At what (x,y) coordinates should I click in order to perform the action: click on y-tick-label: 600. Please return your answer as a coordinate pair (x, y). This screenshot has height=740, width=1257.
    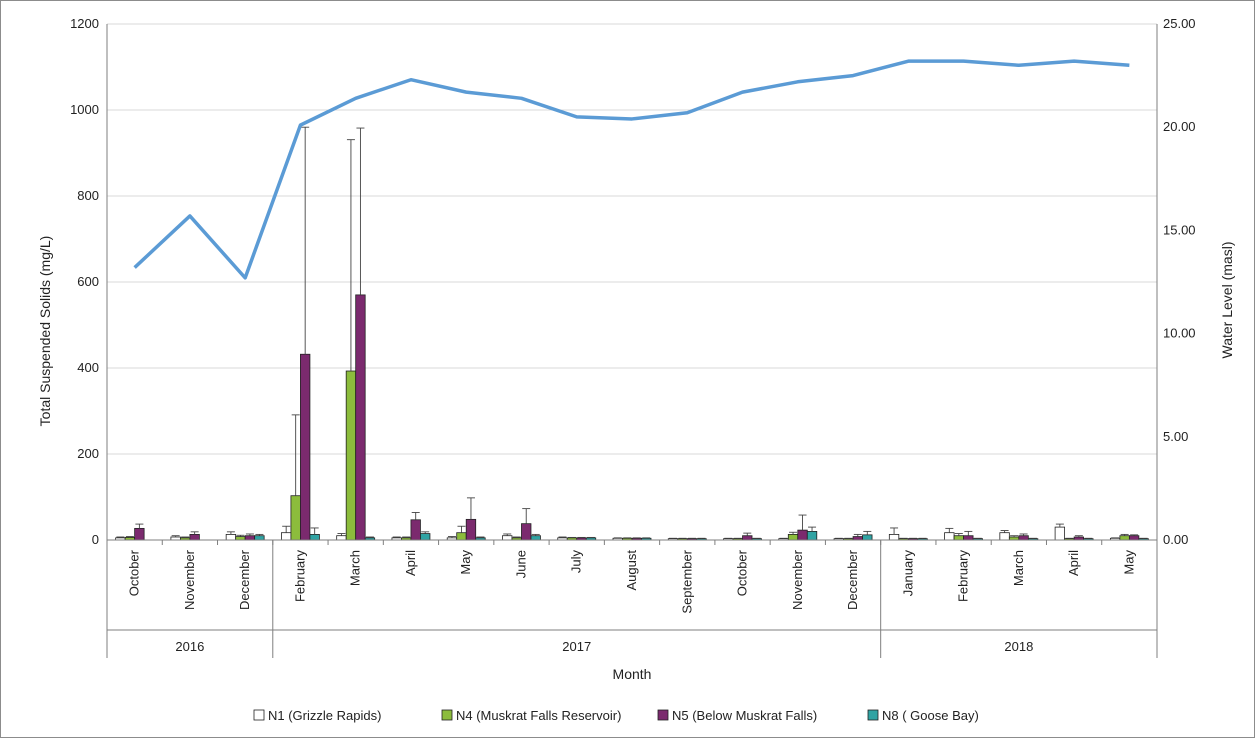
    Looking at the image, I should click on (88, 281).